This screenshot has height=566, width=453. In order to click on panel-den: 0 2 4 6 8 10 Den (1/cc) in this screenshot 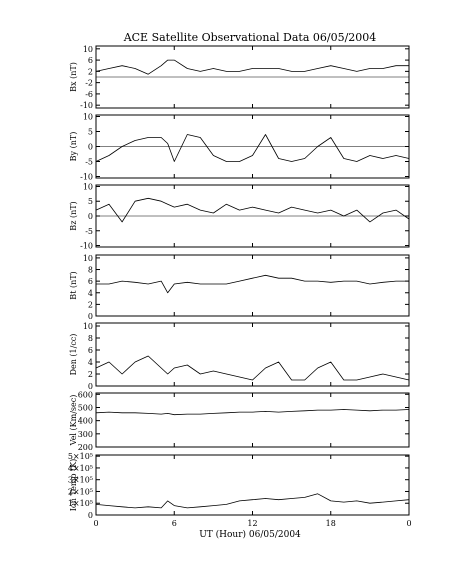, I will do `click(239, 356)`.